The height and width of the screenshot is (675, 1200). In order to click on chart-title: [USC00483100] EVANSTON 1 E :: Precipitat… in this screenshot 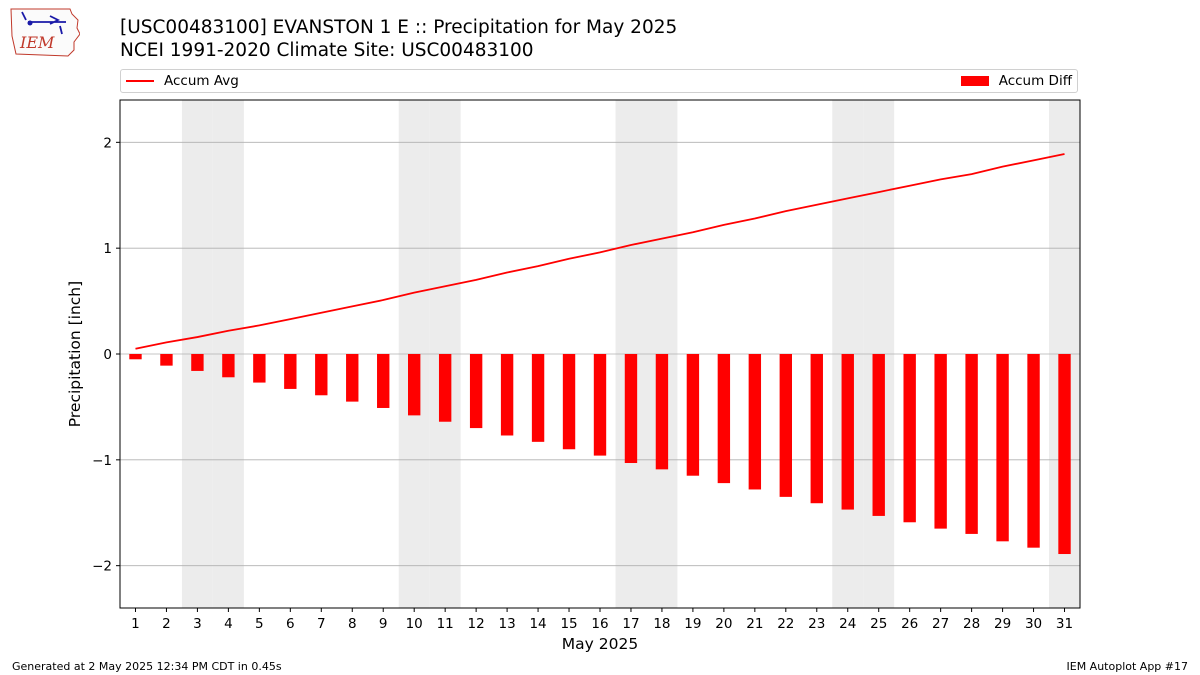, I will do `click(399, 27)`.